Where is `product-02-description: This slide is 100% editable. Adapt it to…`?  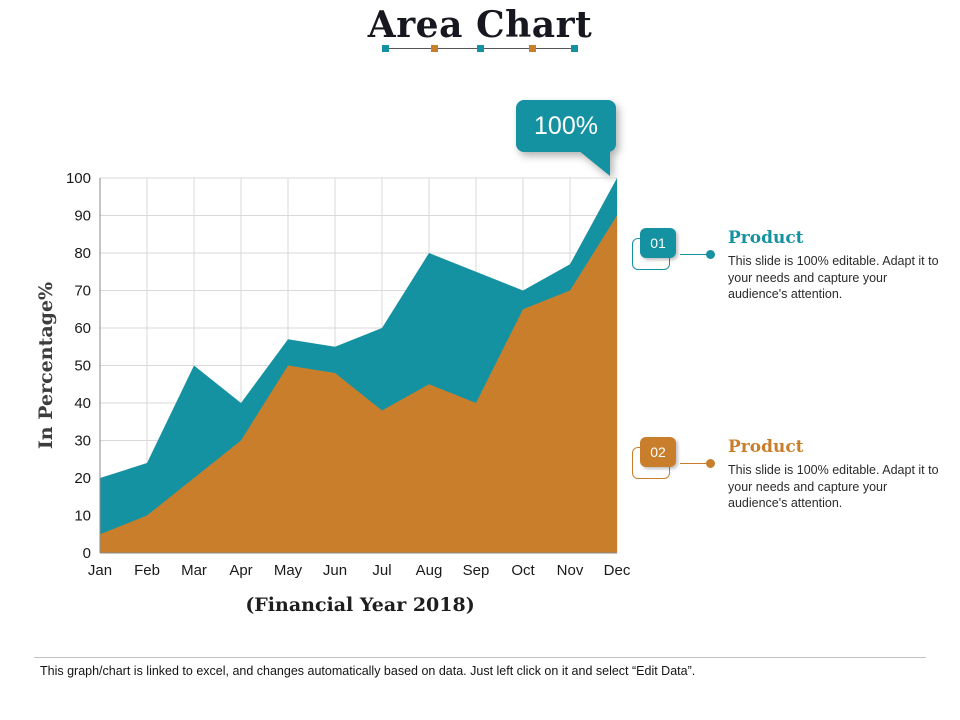
product-02-description: This slide is 100% editable. Adapt it to… is located at coordinates (833, 486).